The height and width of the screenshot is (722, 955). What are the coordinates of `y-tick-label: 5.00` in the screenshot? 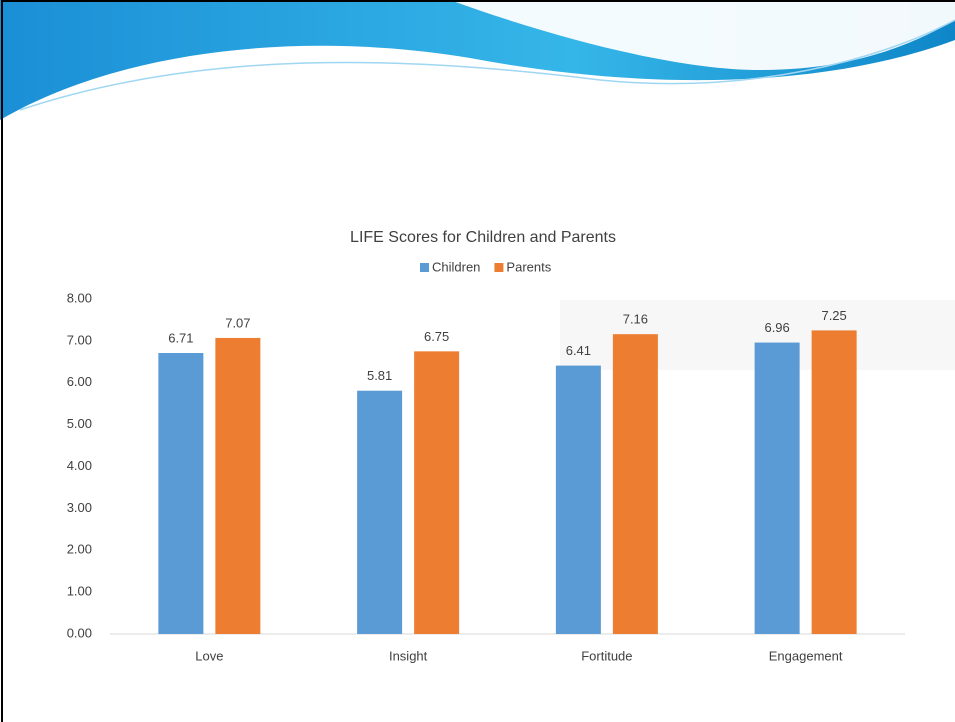 It's located at (79, 423).